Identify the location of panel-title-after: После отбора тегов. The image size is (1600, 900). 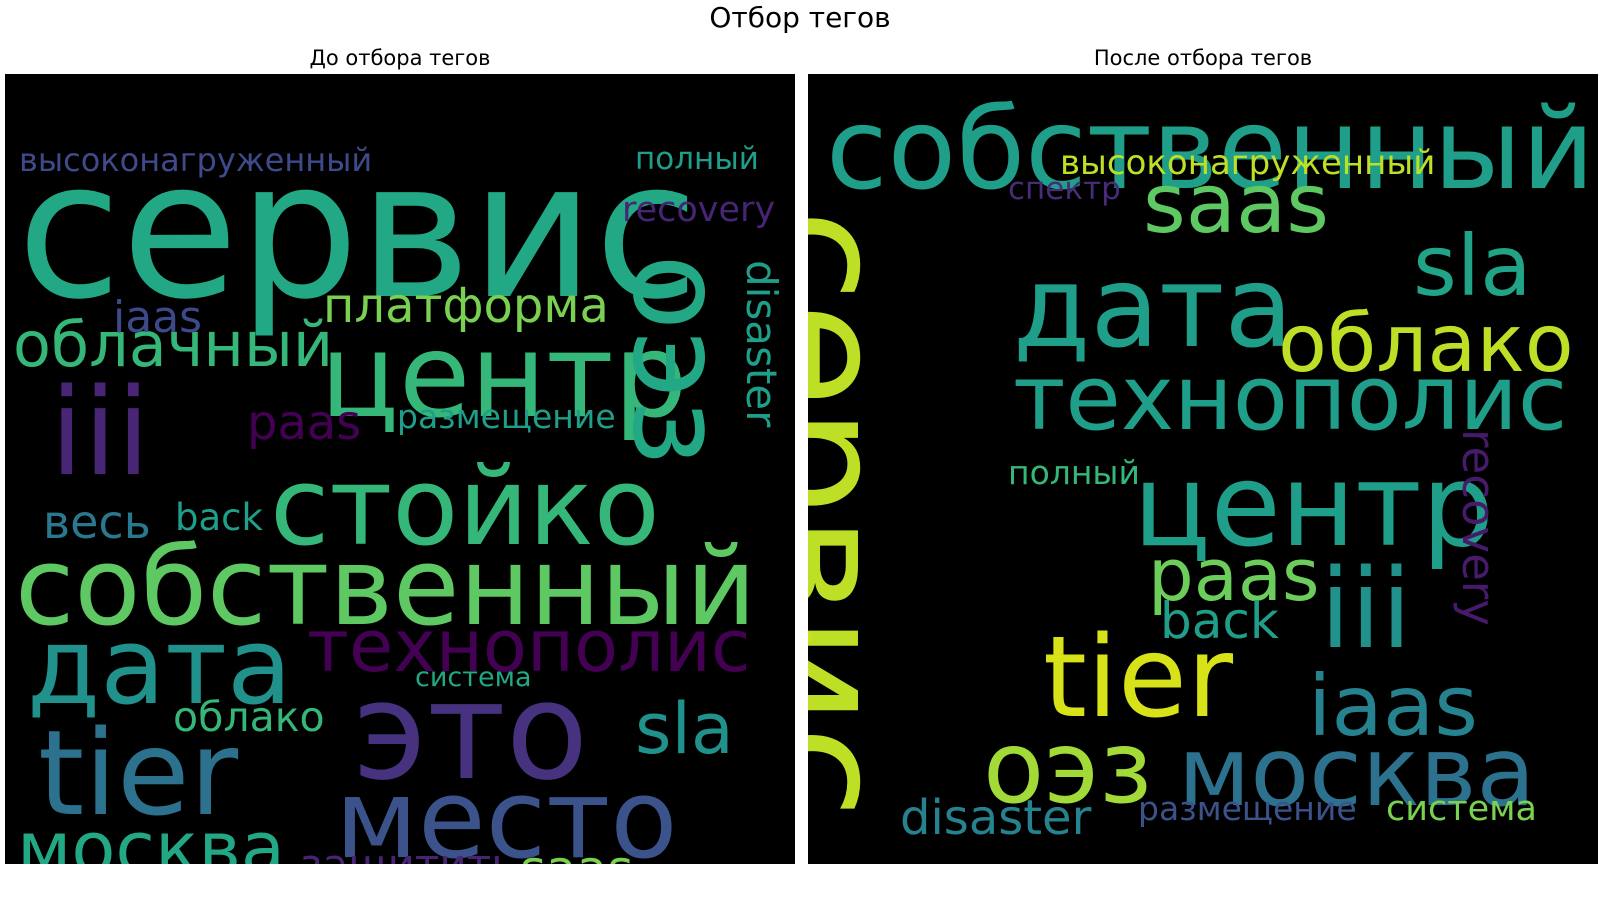
(1203, 58).